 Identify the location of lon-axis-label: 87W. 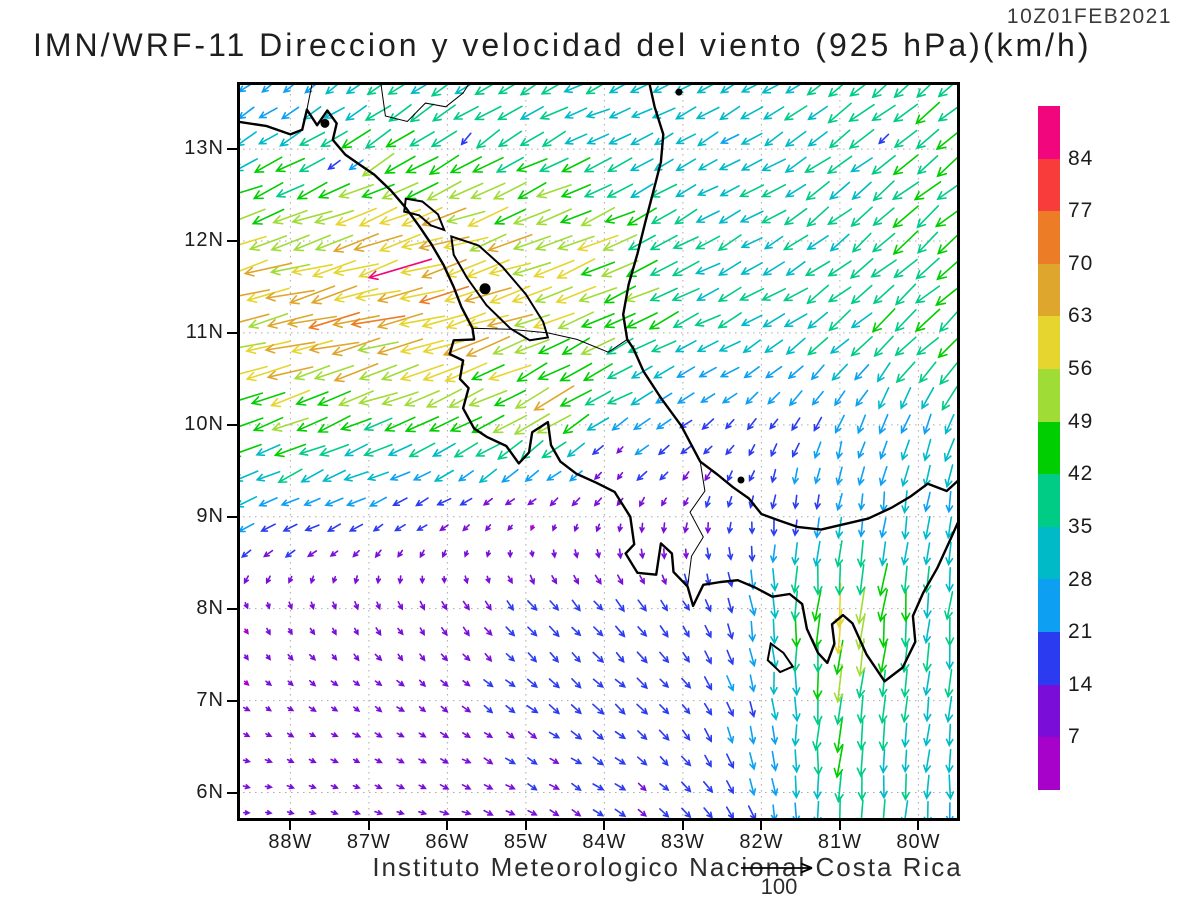
(368, 842).